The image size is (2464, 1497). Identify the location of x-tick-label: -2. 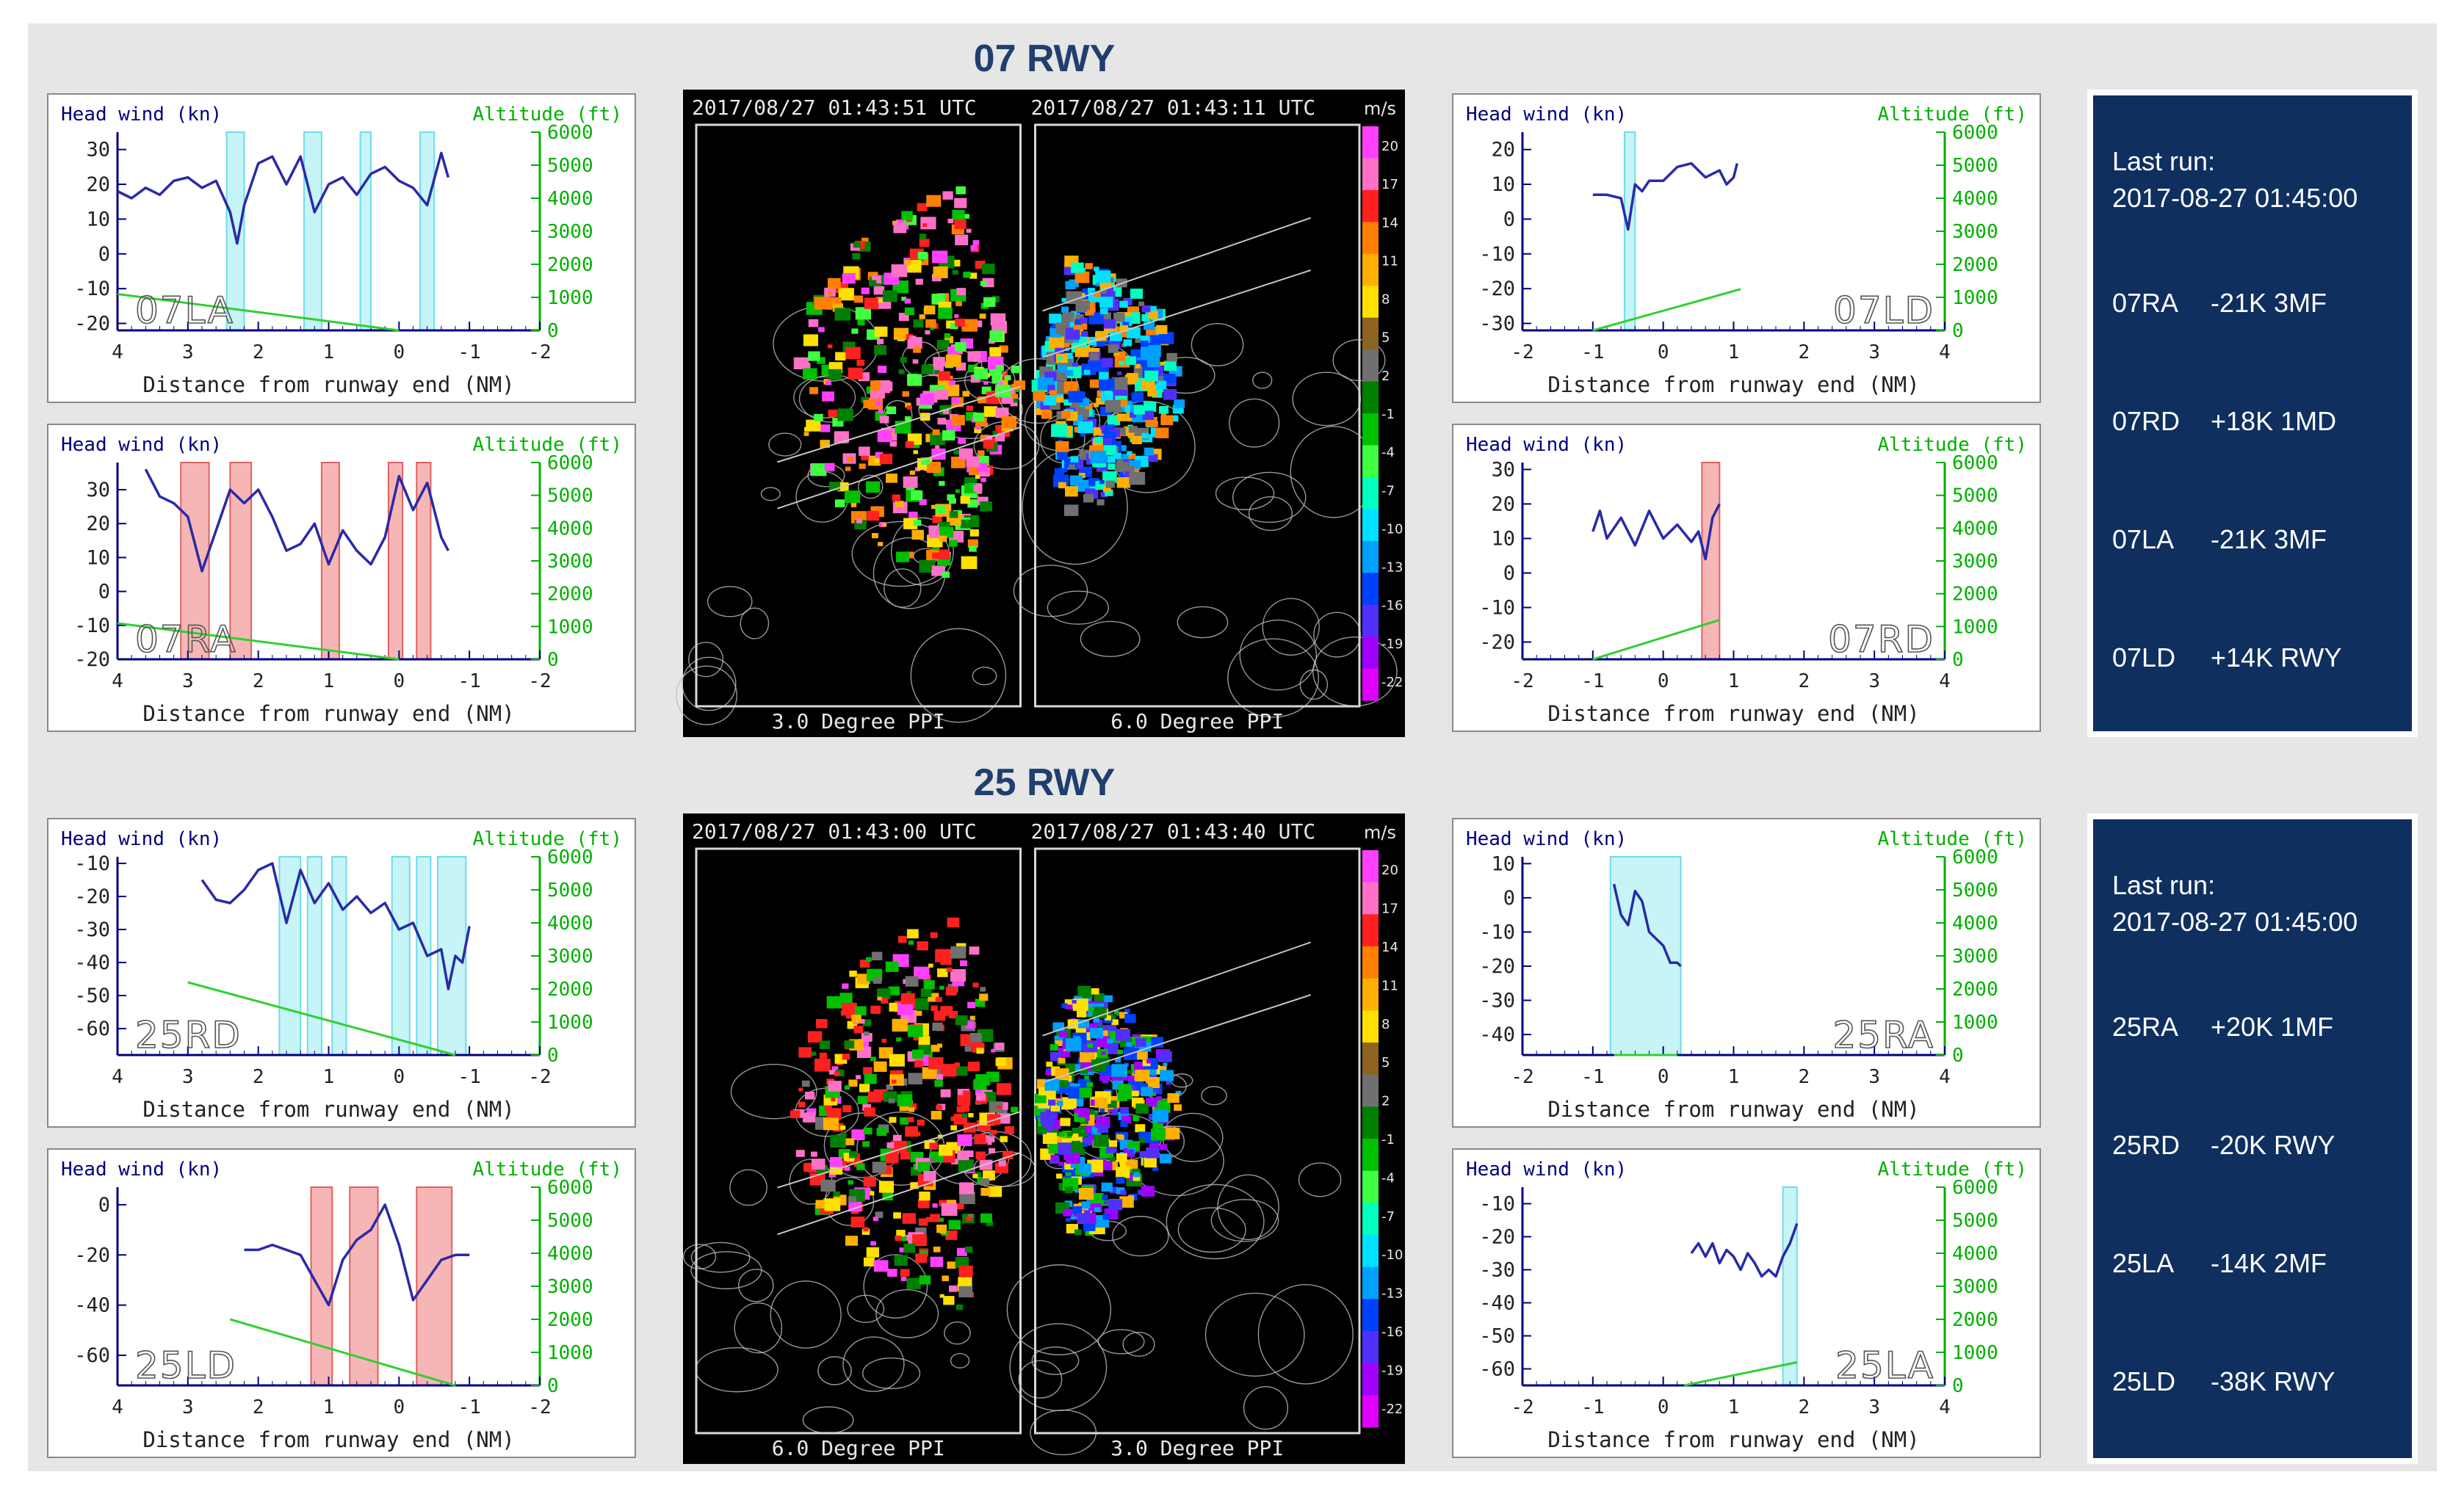
(539, 681).